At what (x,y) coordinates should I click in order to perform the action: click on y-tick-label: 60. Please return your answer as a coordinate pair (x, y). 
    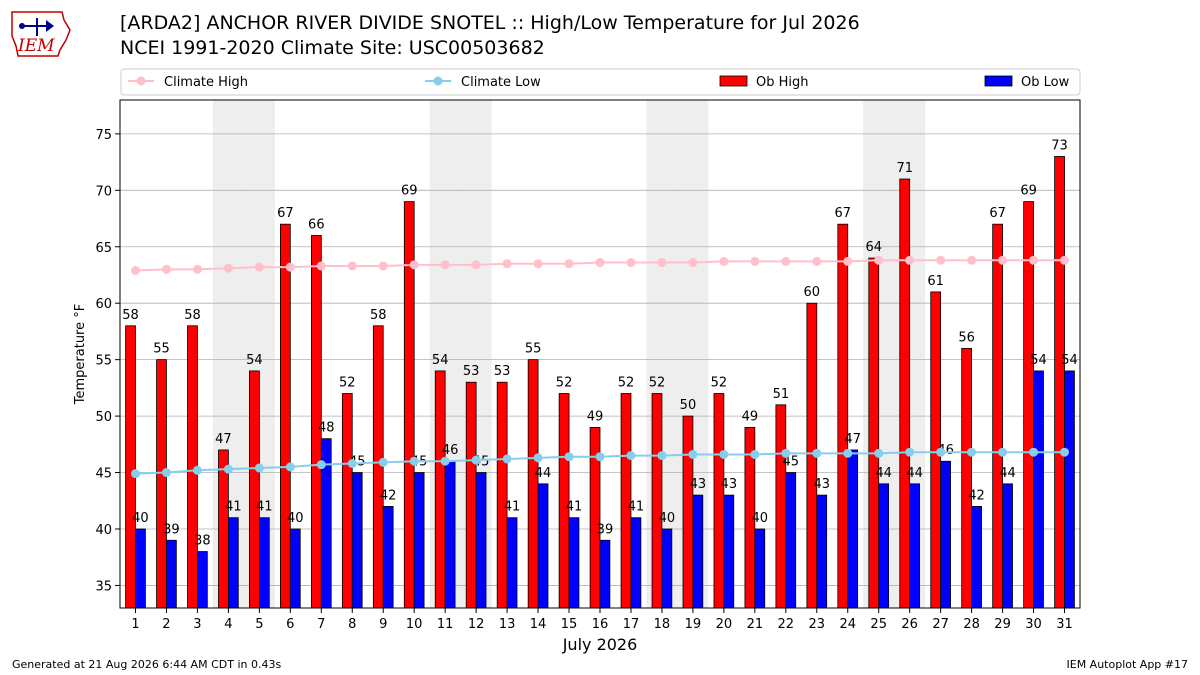
    Looking at the image, I should click on (103, 304).